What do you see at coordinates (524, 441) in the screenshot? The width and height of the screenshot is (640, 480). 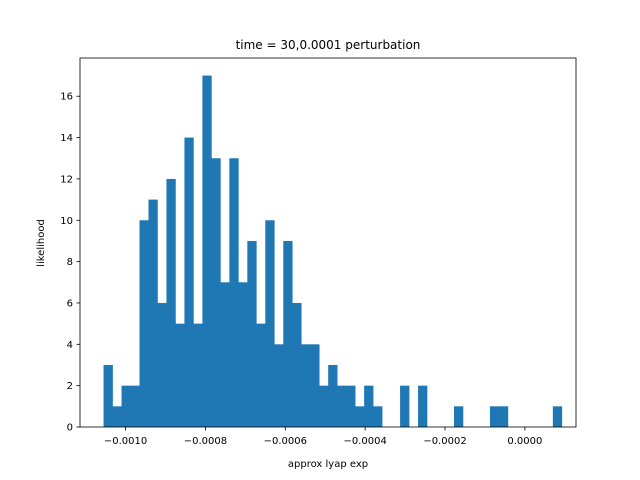 I see `x-tick-label: 0.0000` at bounding box center [524, 441].